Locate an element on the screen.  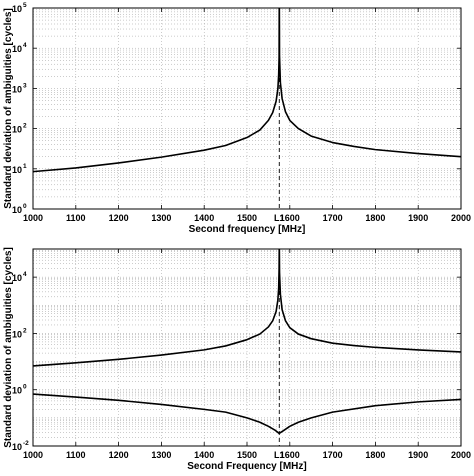
x-axis-label: Second frequency [MHz] is located at coordinates (247, 229).